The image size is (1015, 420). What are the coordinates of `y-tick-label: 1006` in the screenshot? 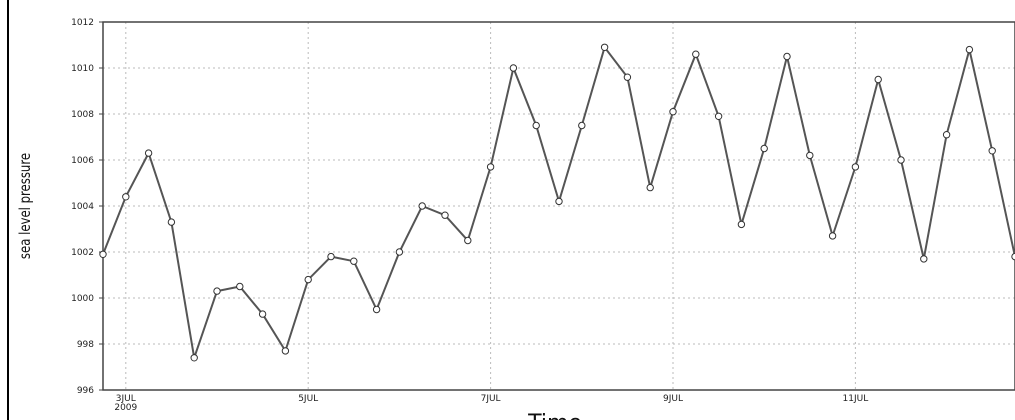 It's located at (82, 161).